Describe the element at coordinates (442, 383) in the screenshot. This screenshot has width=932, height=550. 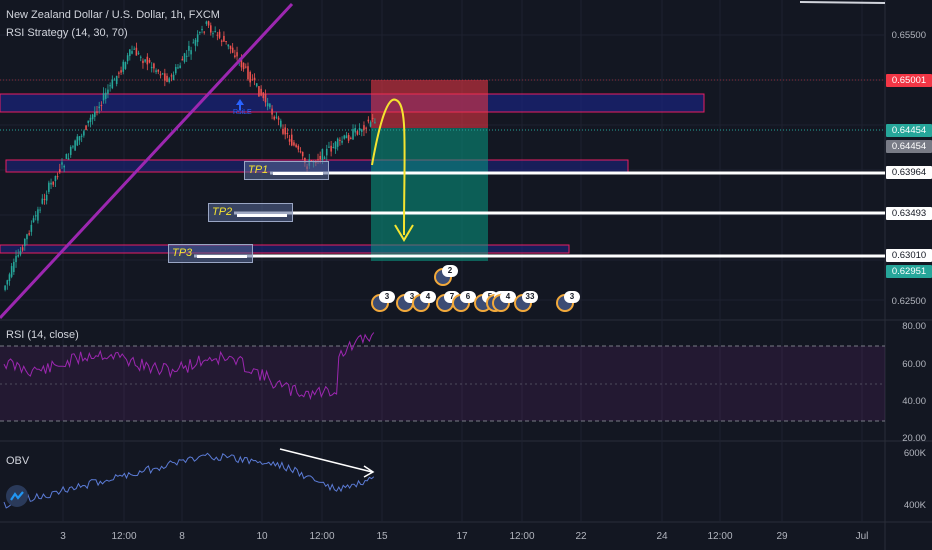
I see `rsi-band` at that location.